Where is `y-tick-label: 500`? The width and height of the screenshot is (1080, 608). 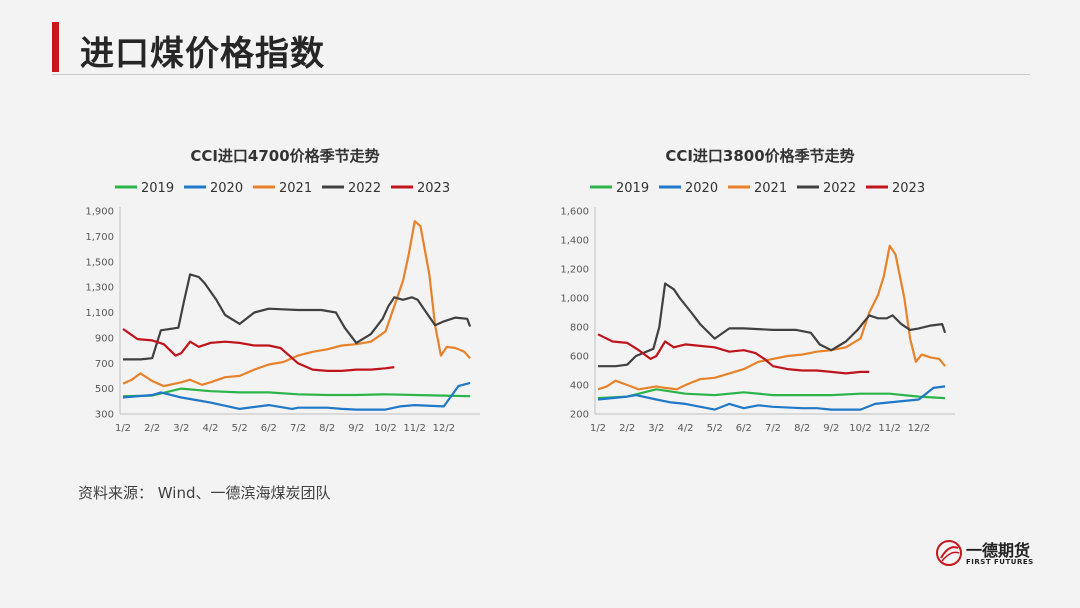 y-tick-label: 500 is located at coordinates (104, 389).